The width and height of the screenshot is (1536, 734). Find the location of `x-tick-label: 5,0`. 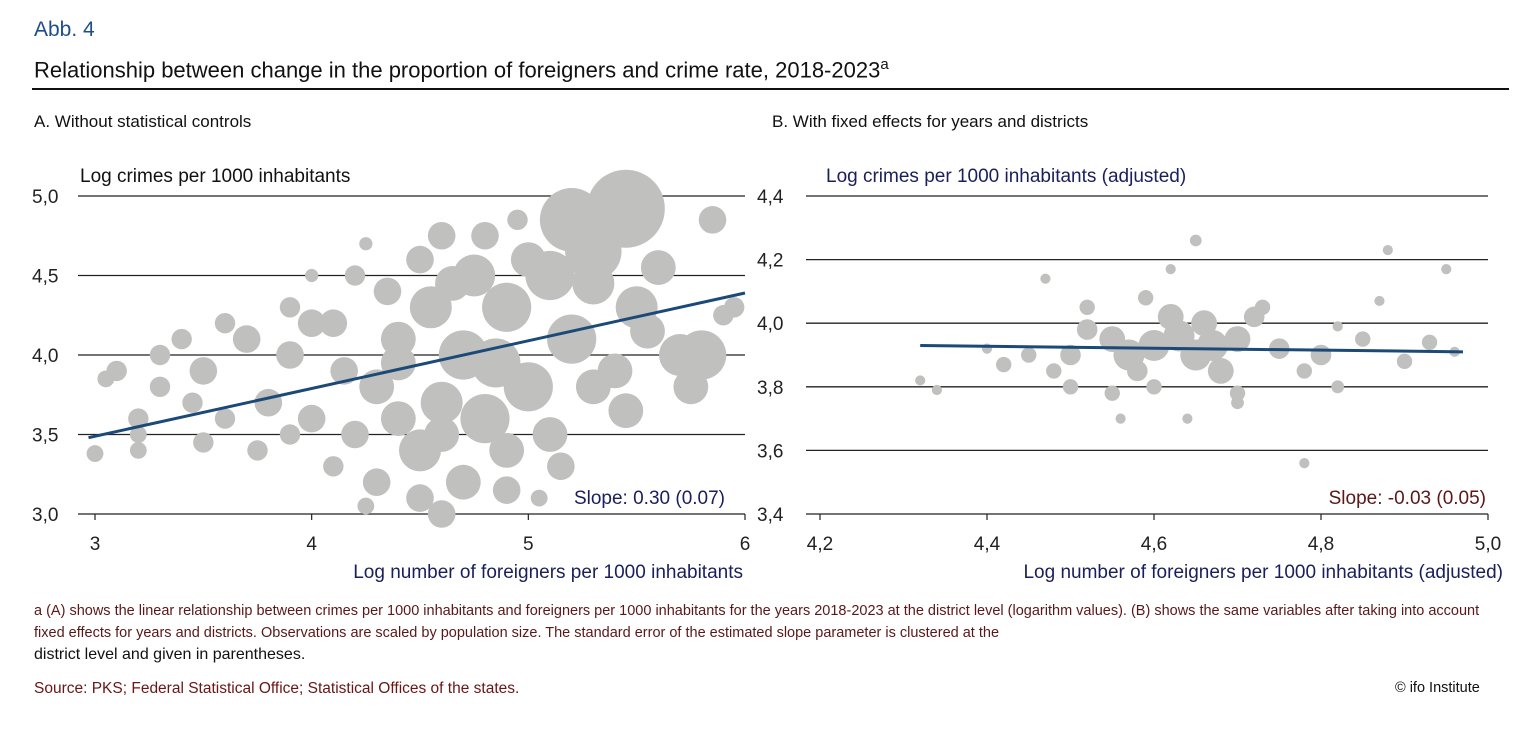

x-tick-label: 5,0 is located at coordinates (1488, 544).